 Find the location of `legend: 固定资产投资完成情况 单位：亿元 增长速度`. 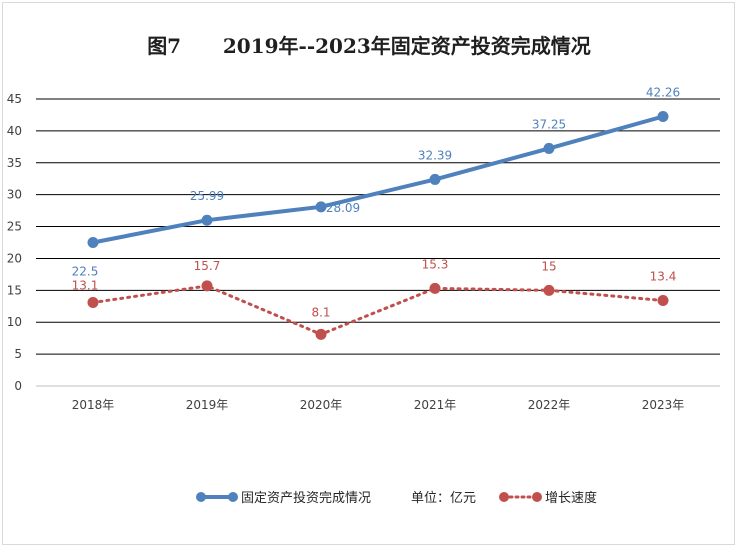

legend: 固定资产投资完成情况 单位：亿元 增长速度 is located at coordinates (396, 498).